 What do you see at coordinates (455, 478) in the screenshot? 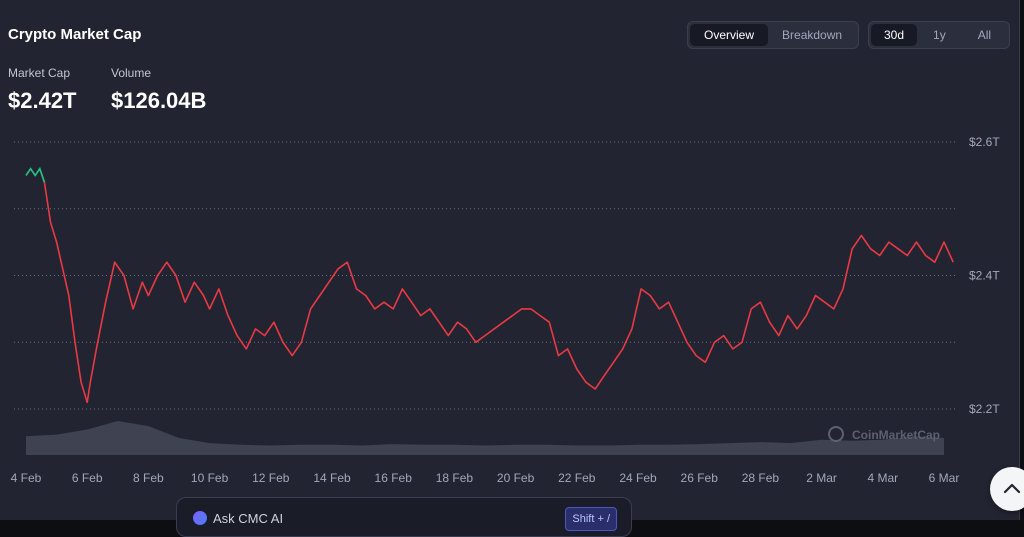
I see `x-tick-label: 18 Feb` at bounding box center [455, 478].